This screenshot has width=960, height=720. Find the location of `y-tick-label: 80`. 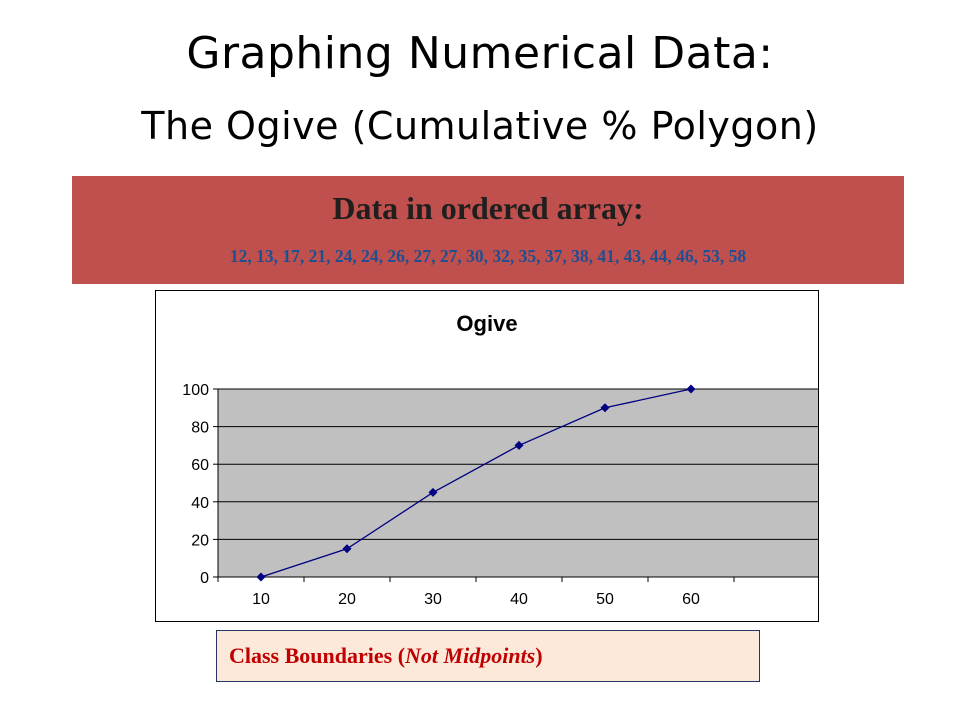

y-tick-label: 80 is located at coordinates (200, 428).